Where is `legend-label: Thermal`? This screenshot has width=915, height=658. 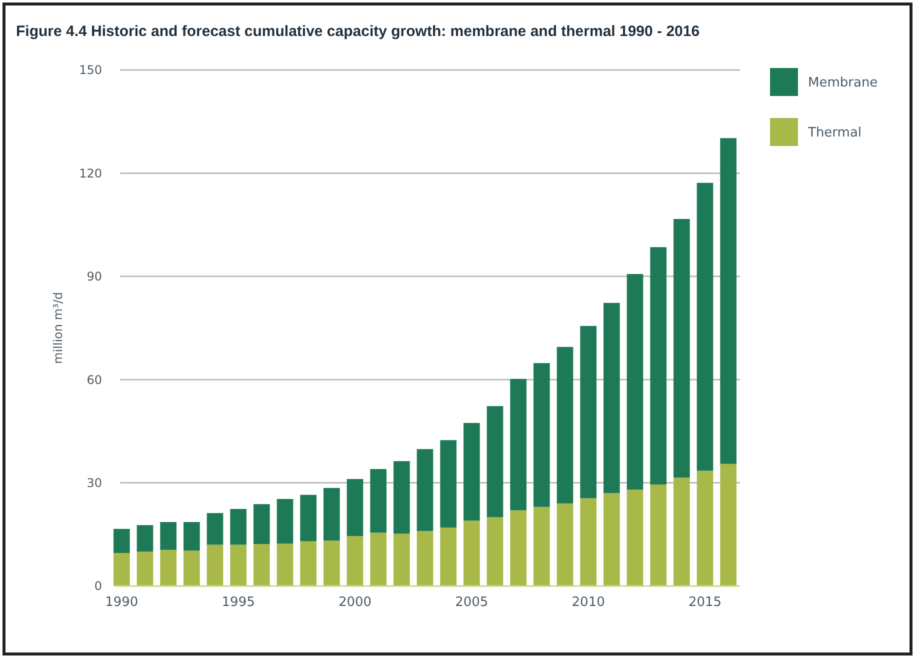
legend-label: Thermal is located at coordinates (834, 133).